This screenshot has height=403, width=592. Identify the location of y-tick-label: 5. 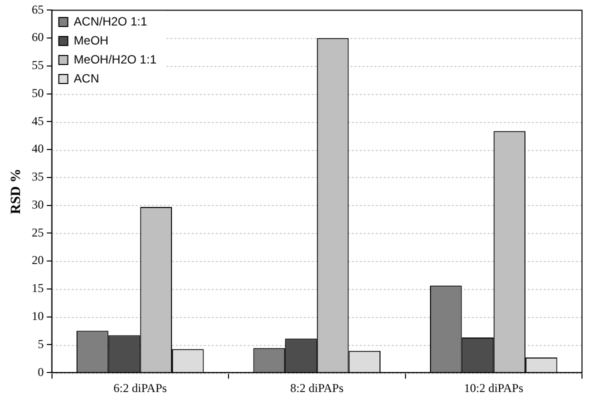
(41, 343).